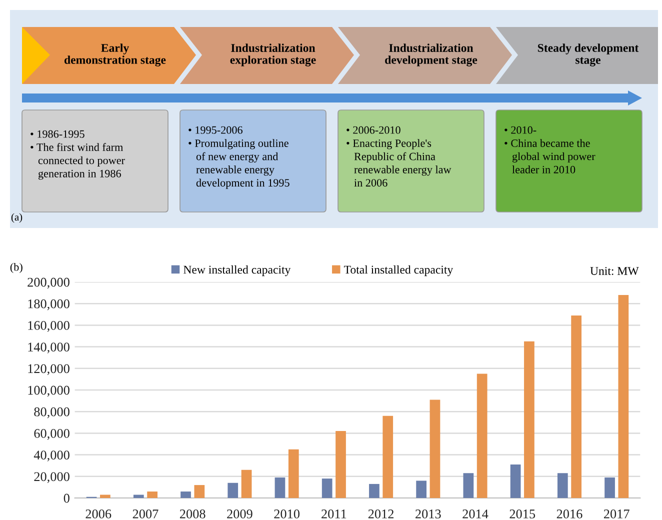  Describe the element at coordinates (614, 271) in the screenshot. I see `text: Unit: MW` at that location.